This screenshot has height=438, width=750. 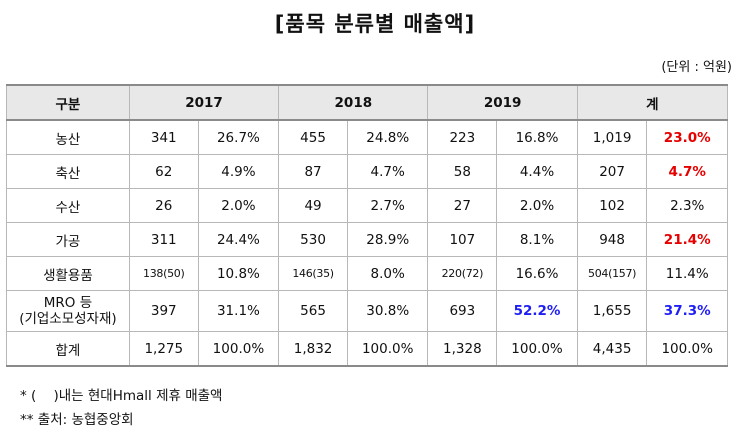 What do you see at coordinates (163, 239) in the screenshot?
I see `cell-2017-amount: 311` at bounding box center [163, 239].